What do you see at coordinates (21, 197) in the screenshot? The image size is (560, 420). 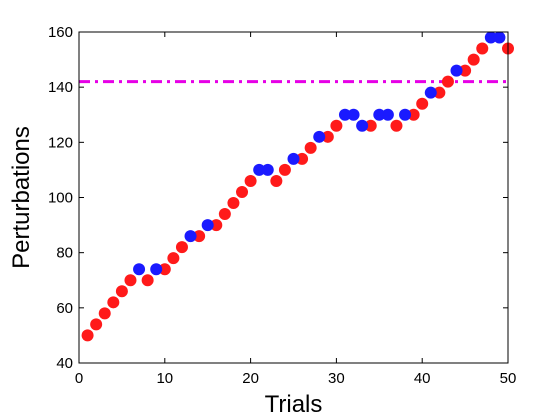 I see `y-axis-label: Perturbations` at bounding box center [21, 197].